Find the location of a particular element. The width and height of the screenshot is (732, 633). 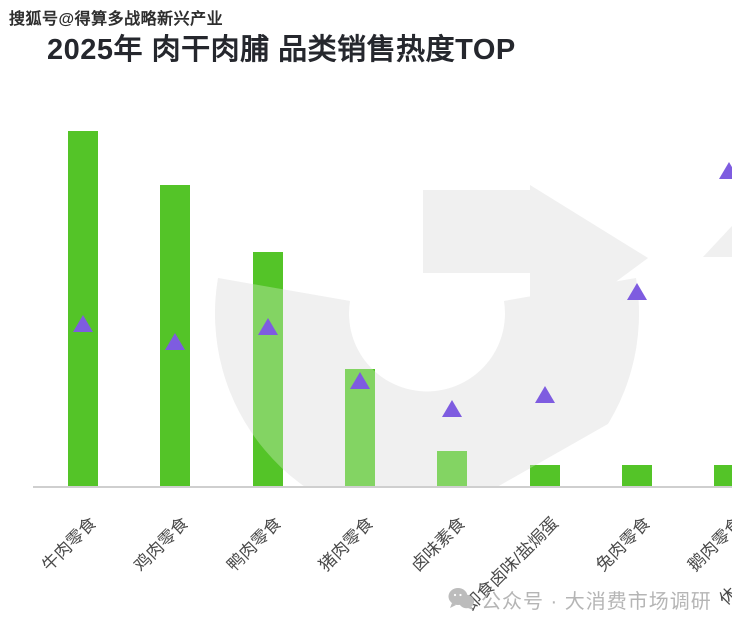

wechat-watermark: 公众号 · 大消费市场调研 is located at coordinates (579, 599).